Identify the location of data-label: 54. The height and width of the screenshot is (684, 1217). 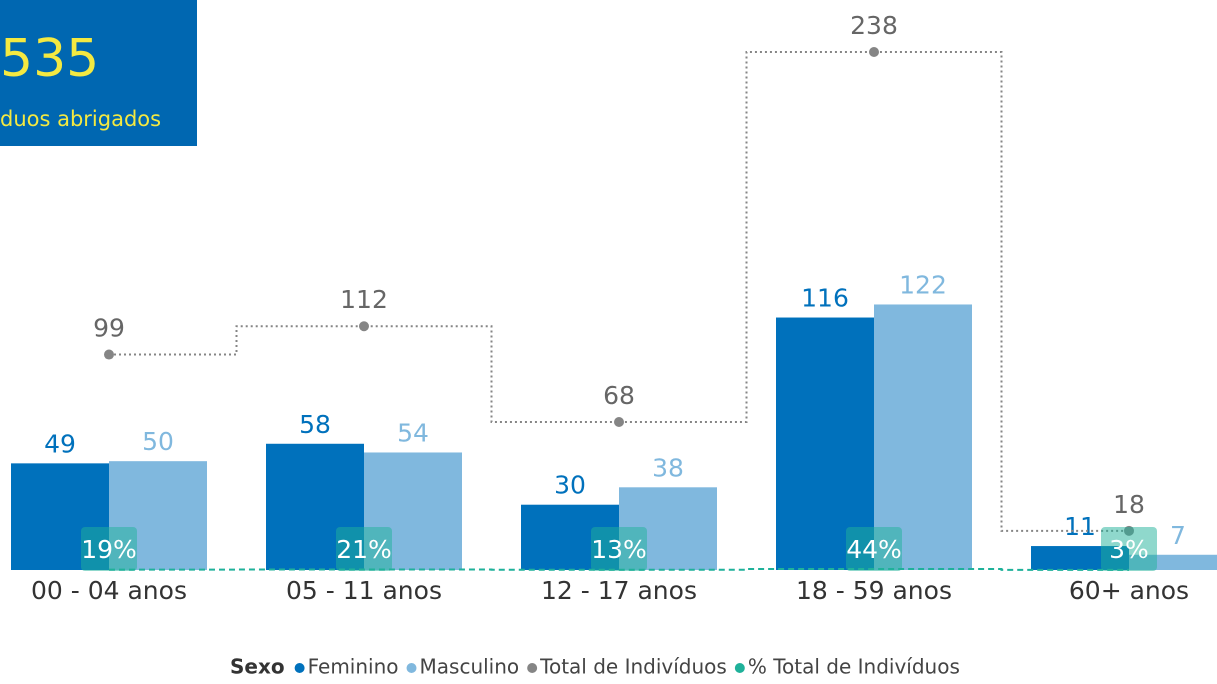
(413, 432).